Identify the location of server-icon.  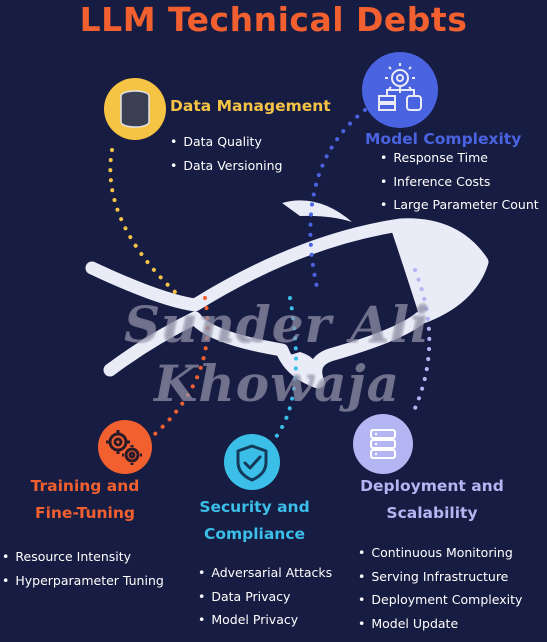
(383, 444).